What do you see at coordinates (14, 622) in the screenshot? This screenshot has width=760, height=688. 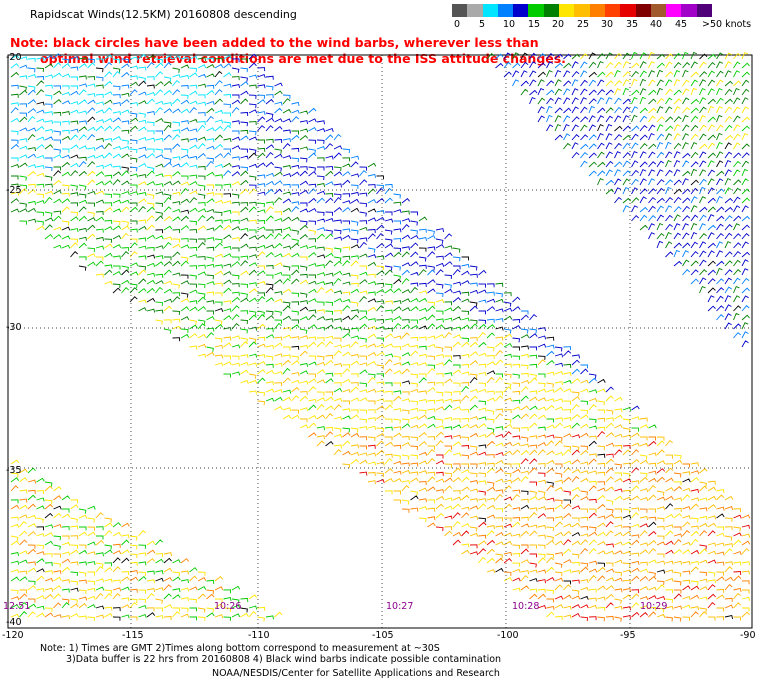 I see `lat-label: -40` at bounding box center [14, 622].